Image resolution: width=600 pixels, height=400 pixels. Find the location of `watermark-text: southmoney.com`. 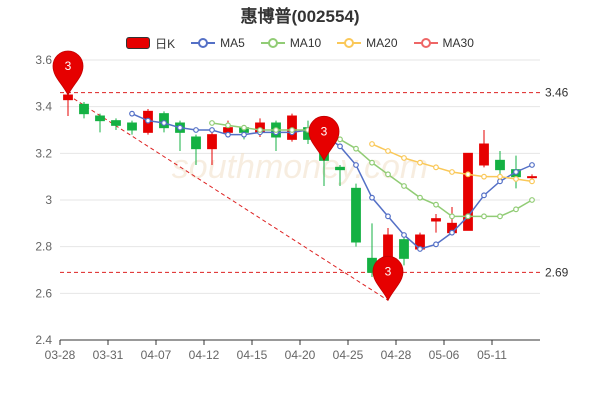

watermark-text: southmoney.com is located at coordinates (300, 167).